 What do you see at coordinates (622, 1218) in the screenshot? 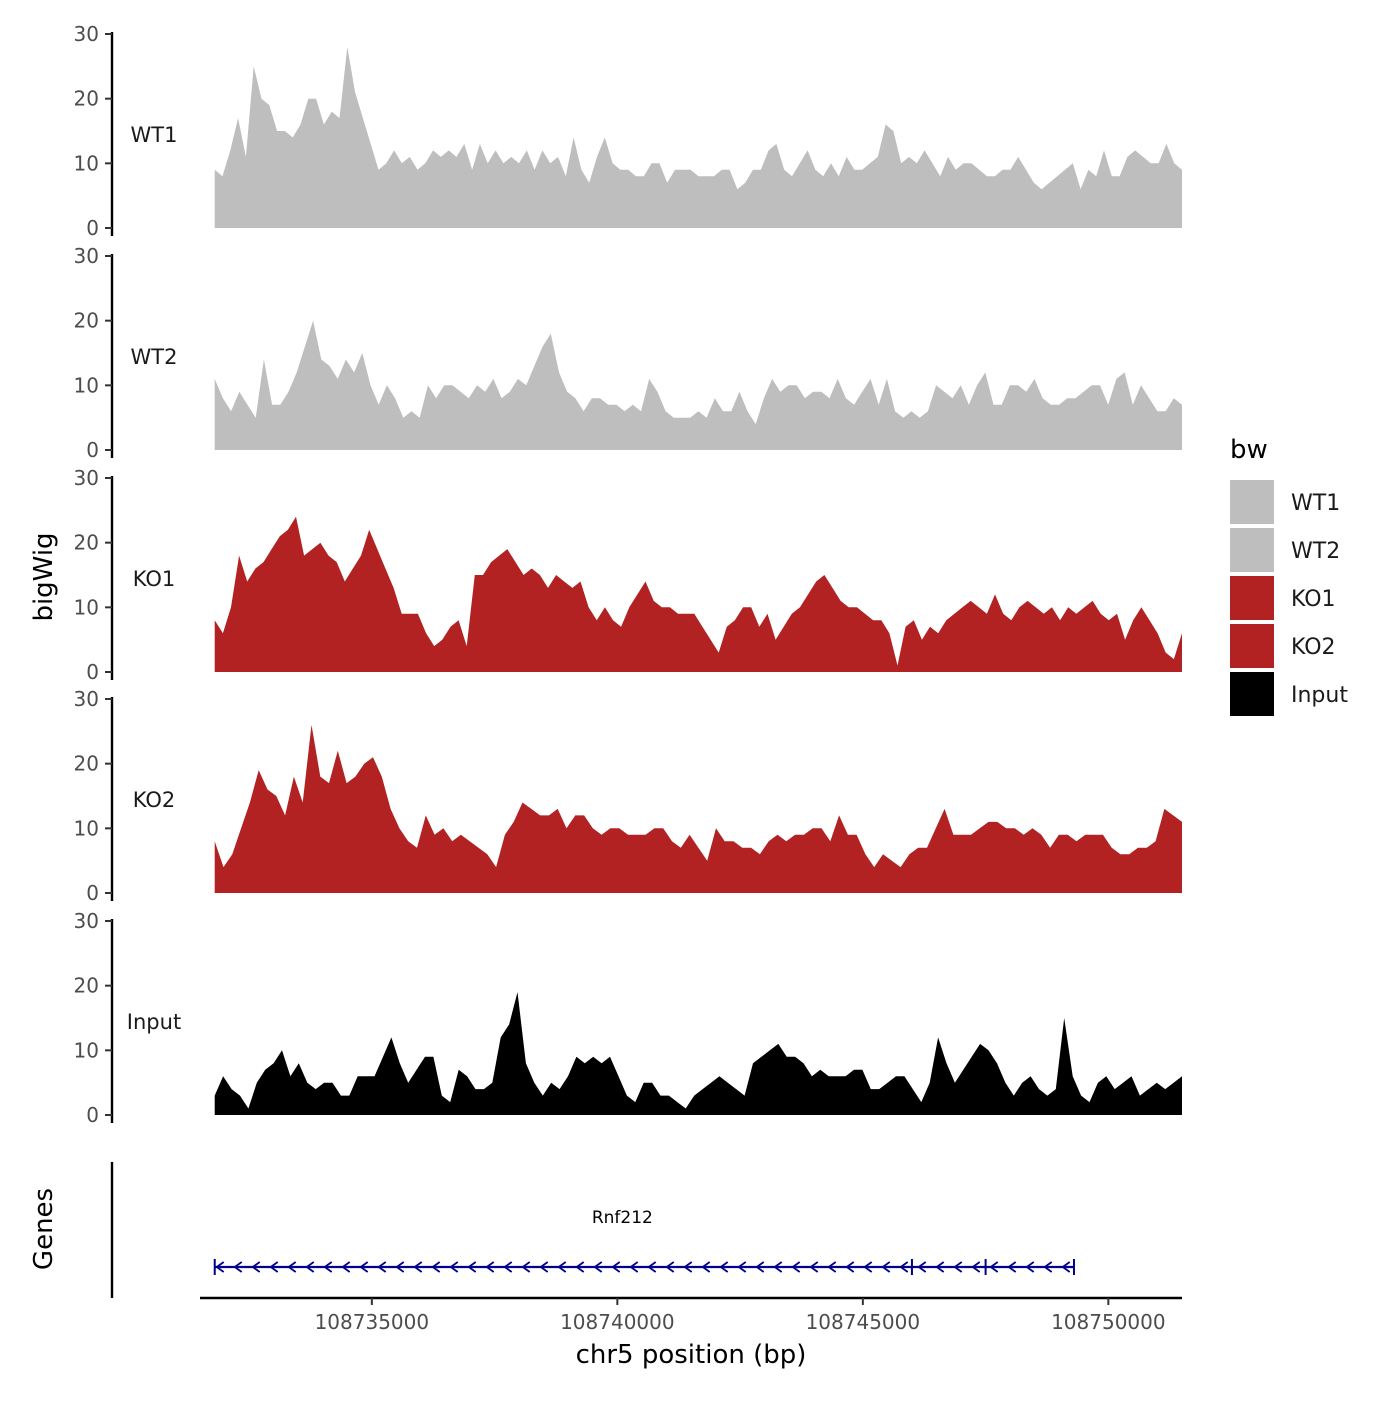
I see `gene-label: Rnf212` at bounding box center [622, 1218].